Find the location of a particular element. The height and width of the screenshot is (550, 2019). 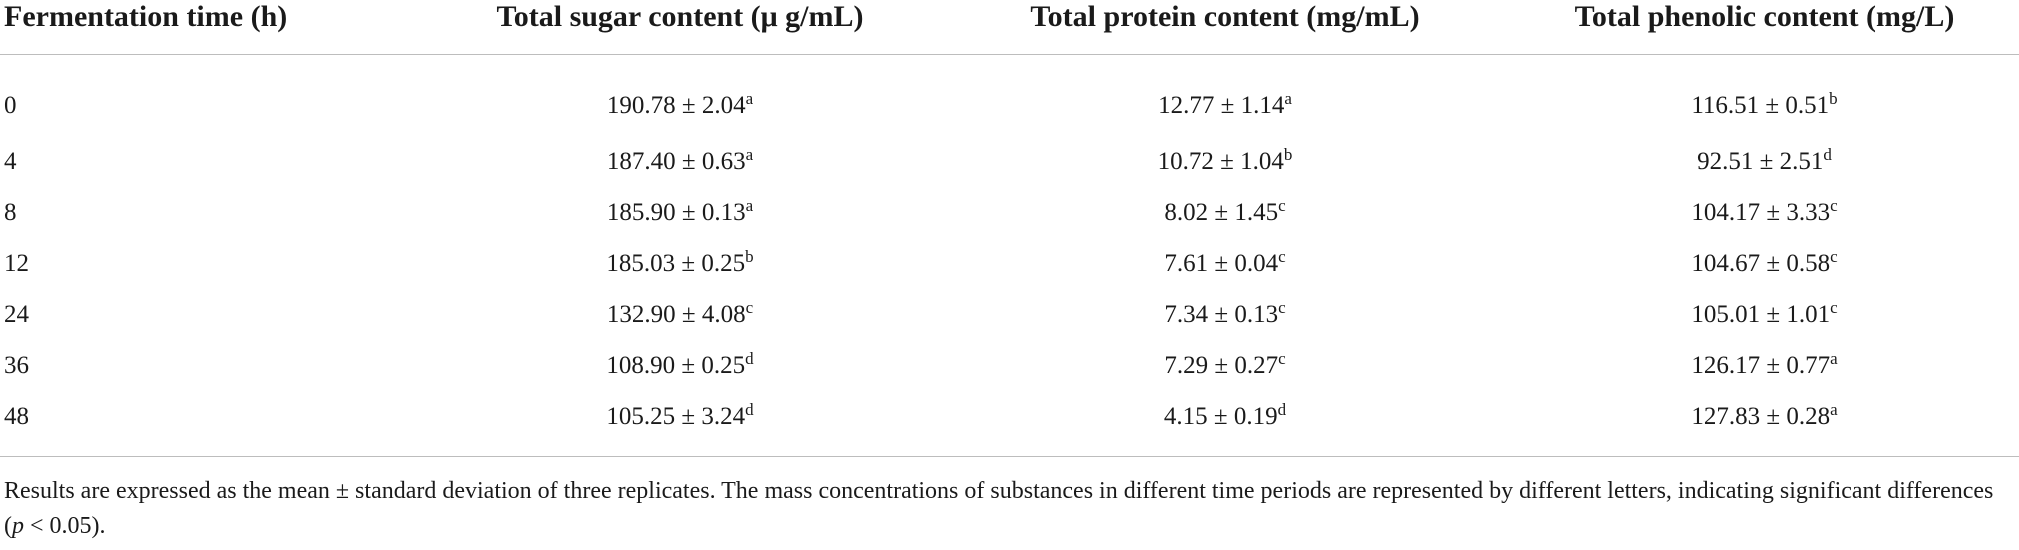

phenolic-significance: d is located at coordinates (1827, 154).